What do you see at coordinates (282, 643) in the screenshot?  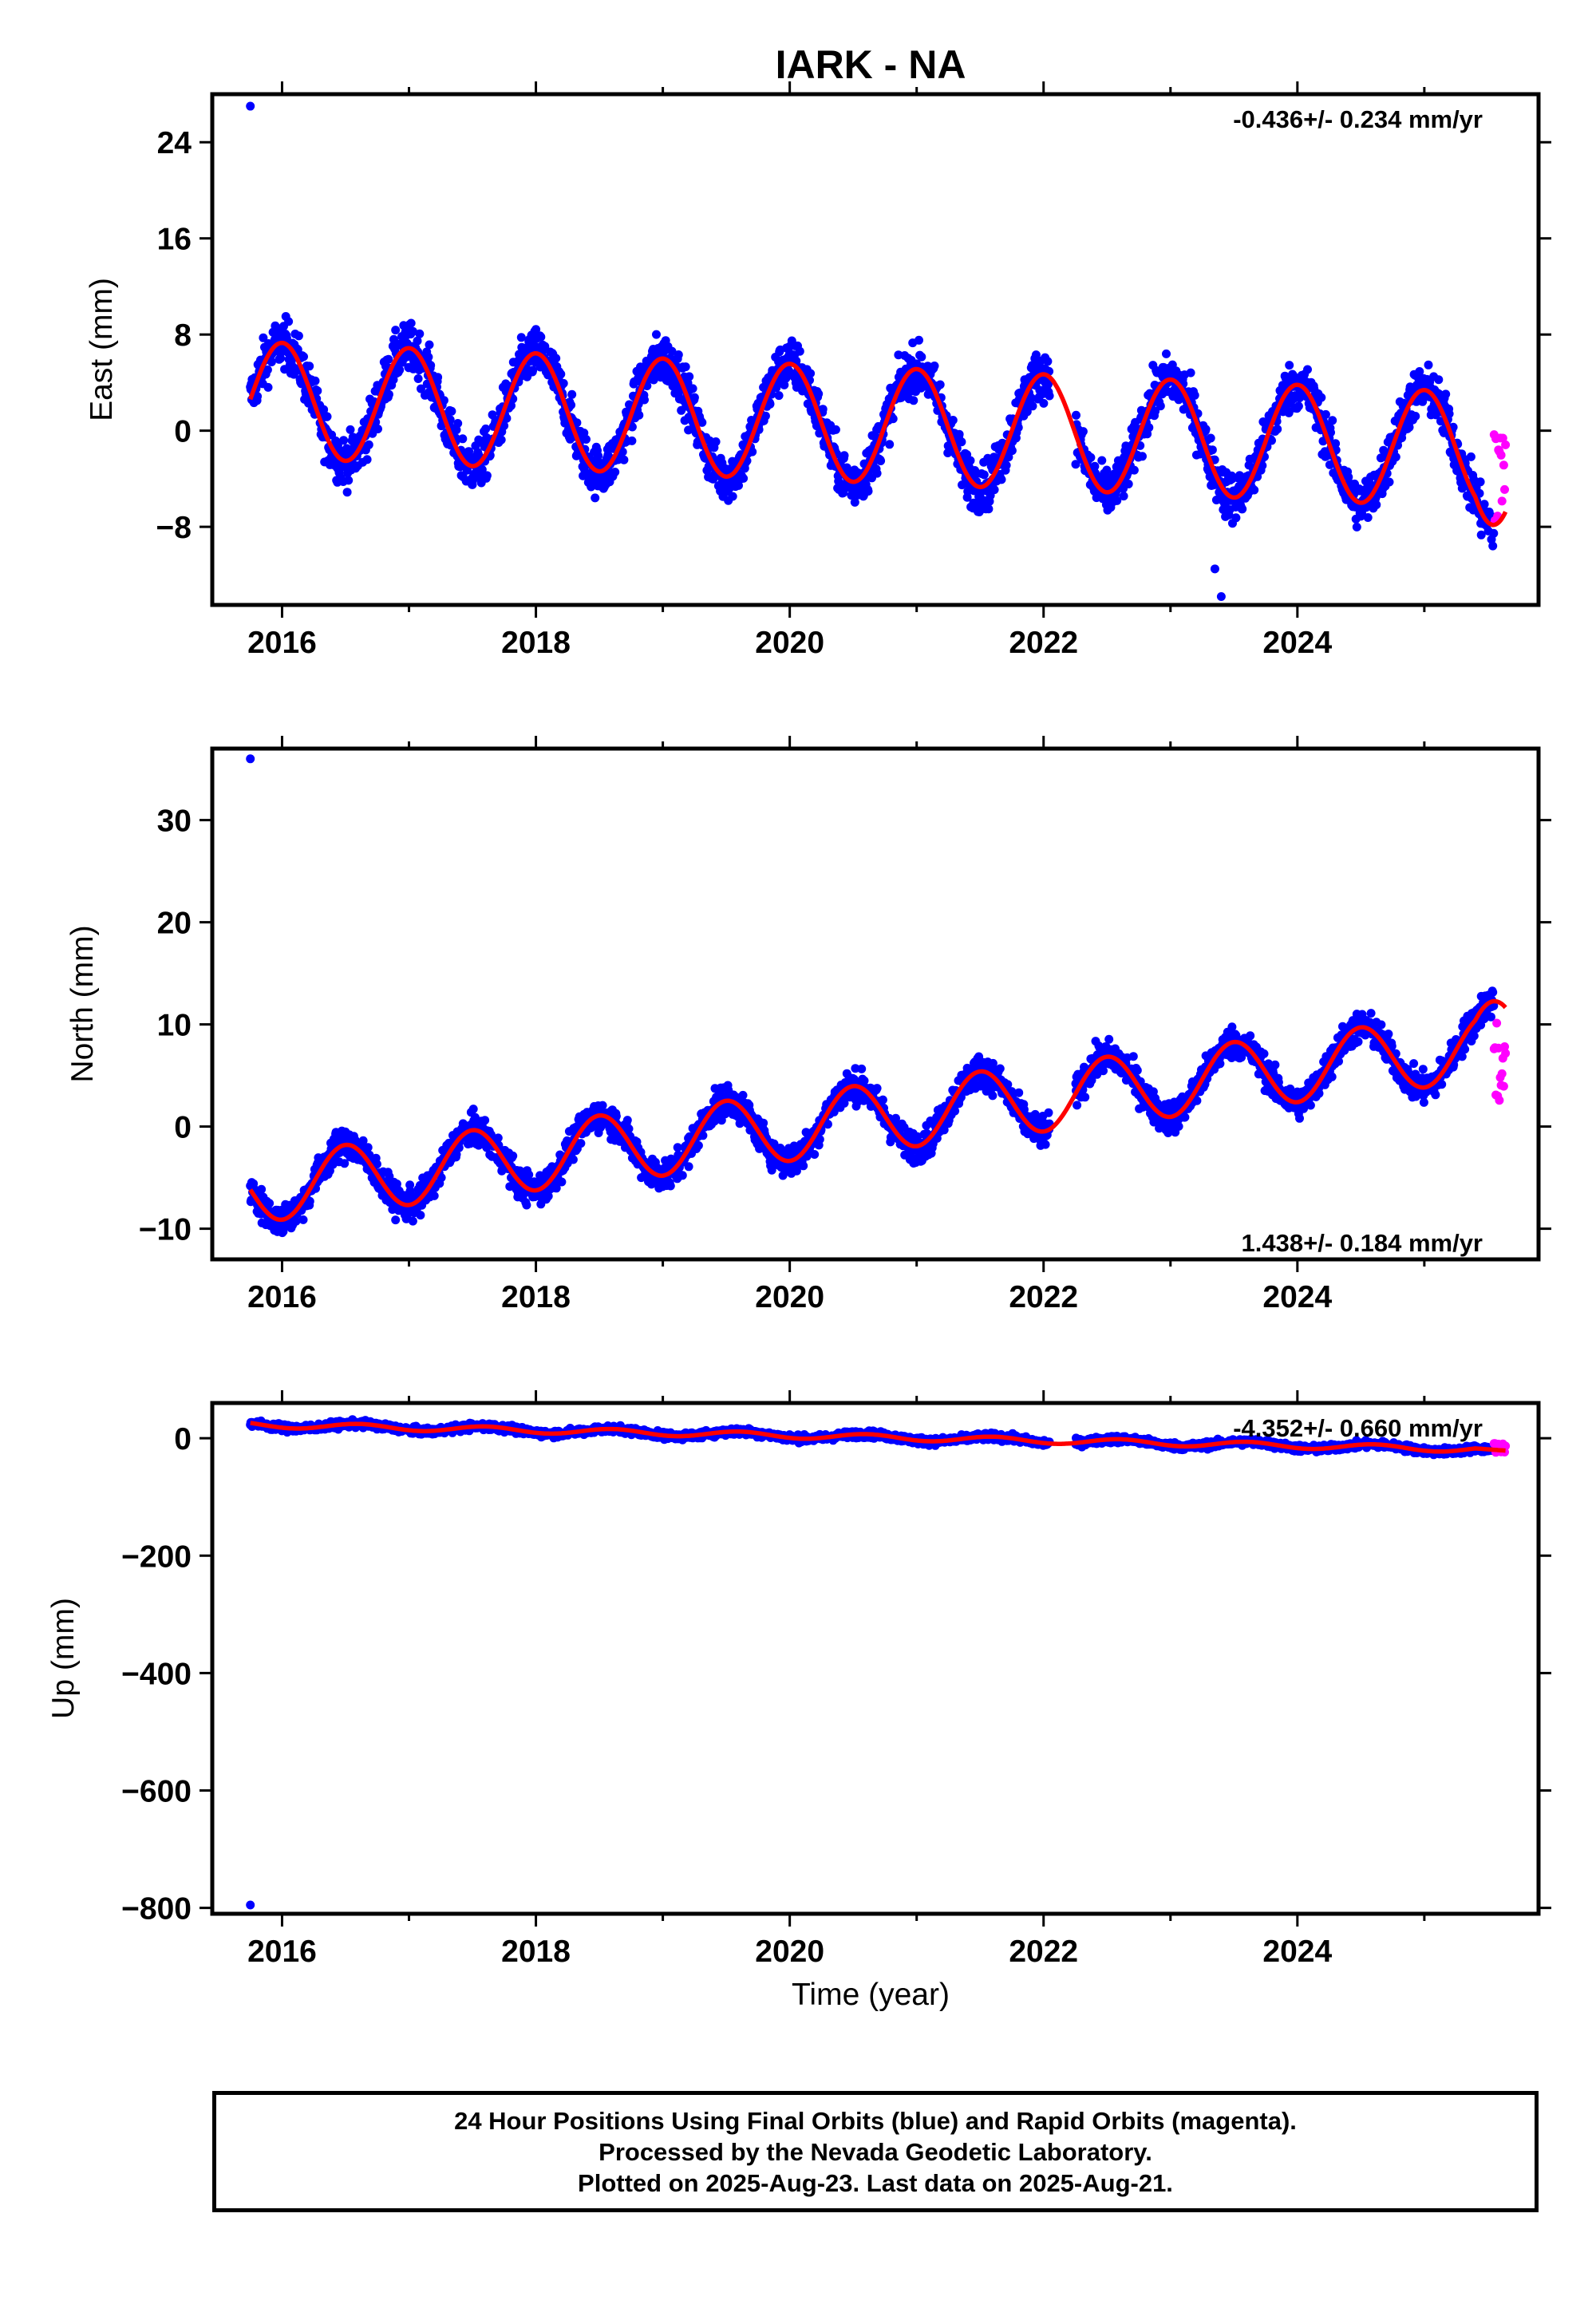 I see `east-x-tick-label: 2016` at bounding box center [282, 643].